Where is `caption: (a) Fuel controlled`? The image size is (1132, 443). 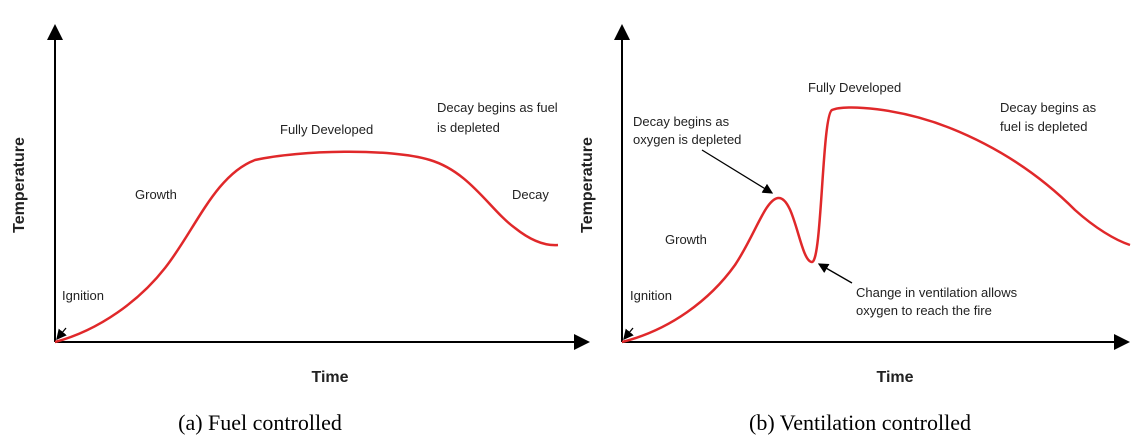 caption: (a) Fuel controlled is located at coordinates (260, 422).